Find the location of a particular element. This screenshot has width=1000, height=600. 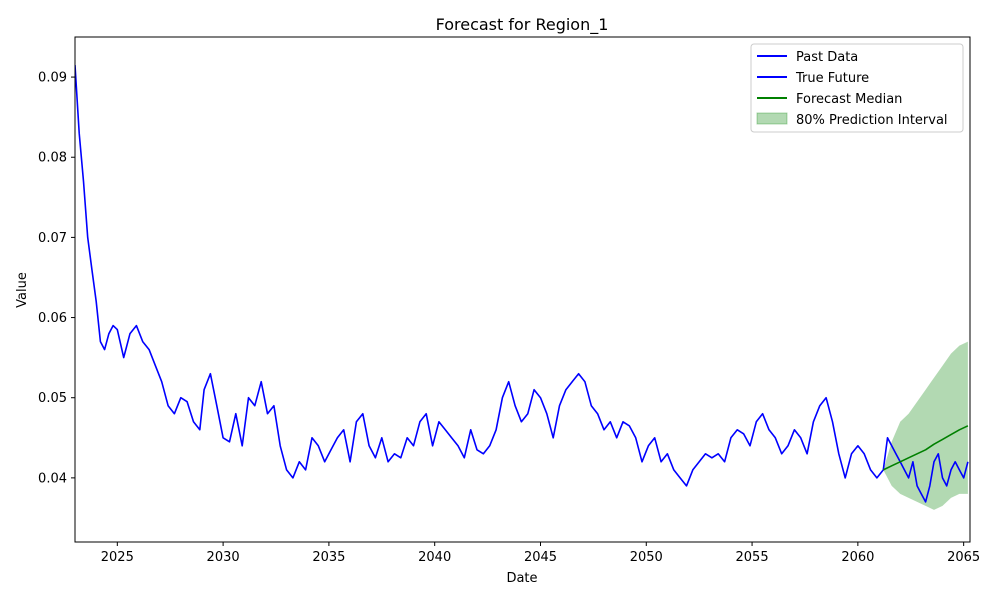

legend-label-prediction-interval: 80% Prediction Interval is located at coordinates (872, 120).